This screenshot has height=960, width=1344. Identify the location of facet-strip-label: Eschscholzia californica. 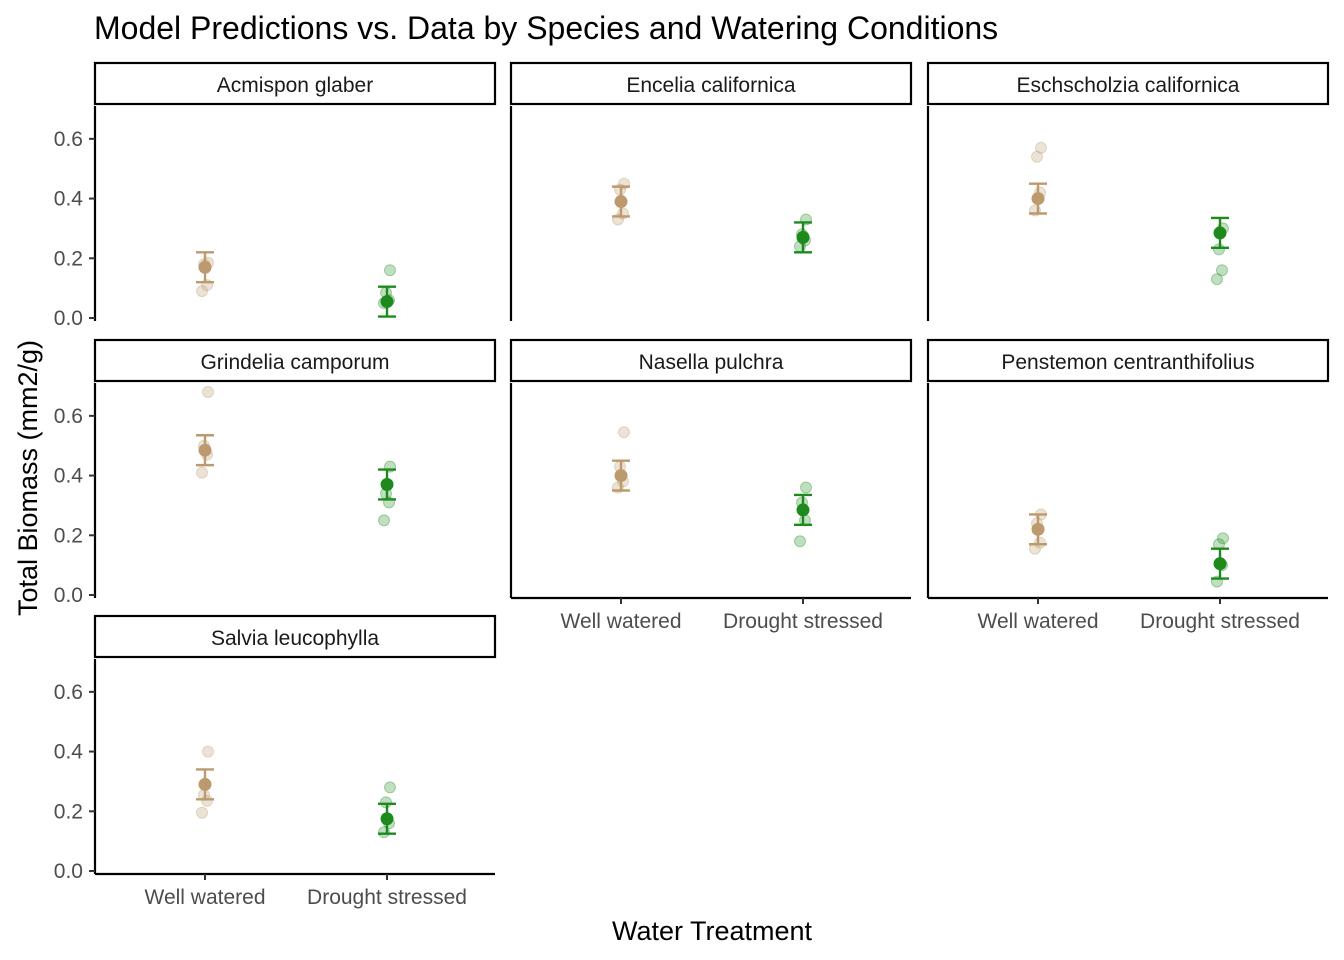
(1128, 85).